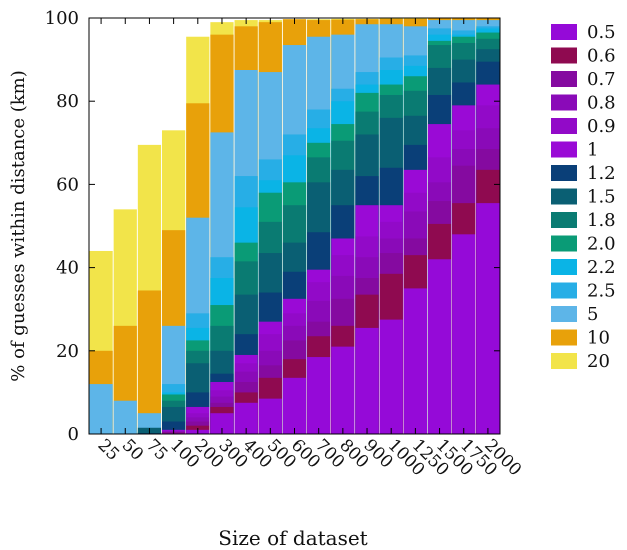 This screenshot has height=550, width=627. Describe the element at coordinates (294, 405) in the screenshot. I see `bar-0.5-600` at that location.